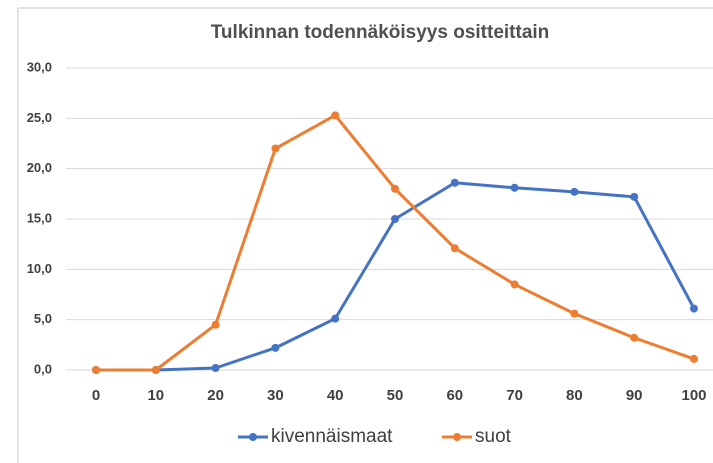 The image size is (713, 463). I want to click on y-tick-label: 30,0, so click(39, 66).